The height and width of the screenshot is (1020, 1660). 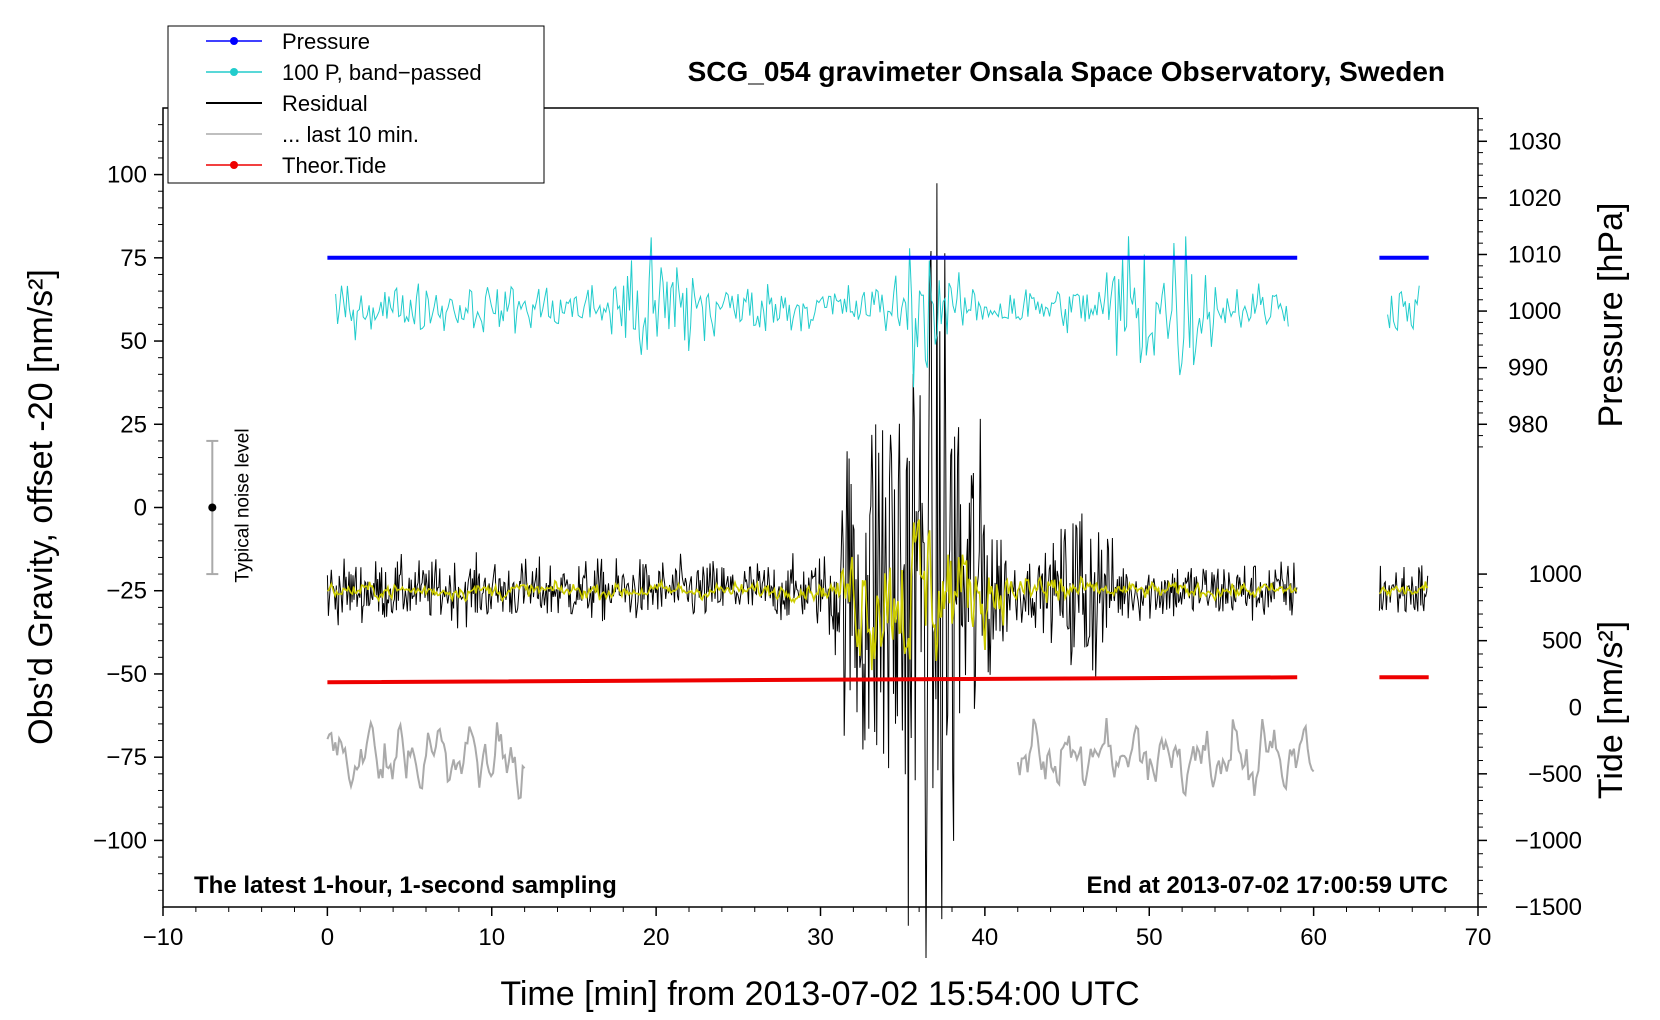 What do you see at coordinates (126, 757) in the screenshot?
I see `y-tick-label: −75` at bounding box center [126, 757].